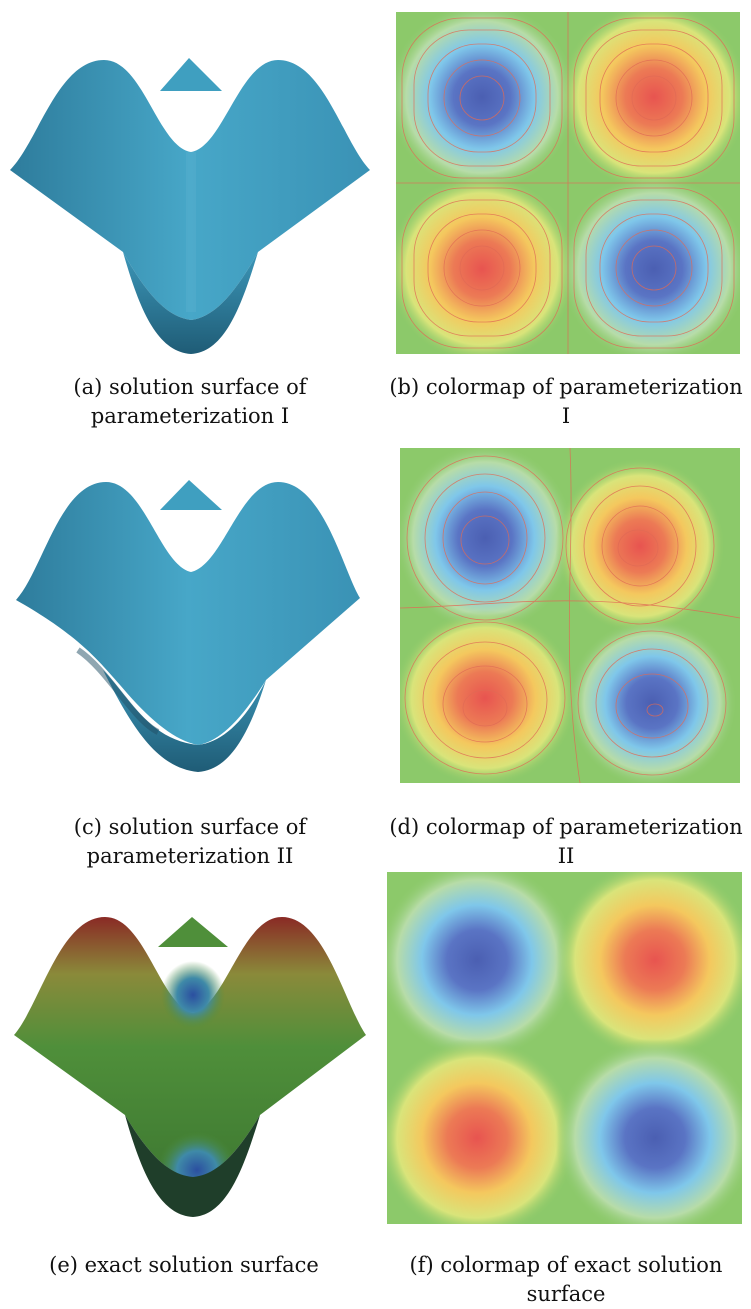 The width and height of the screenshot is (751, 1309). I want to click on panel-c-surface, so click(189, 622).